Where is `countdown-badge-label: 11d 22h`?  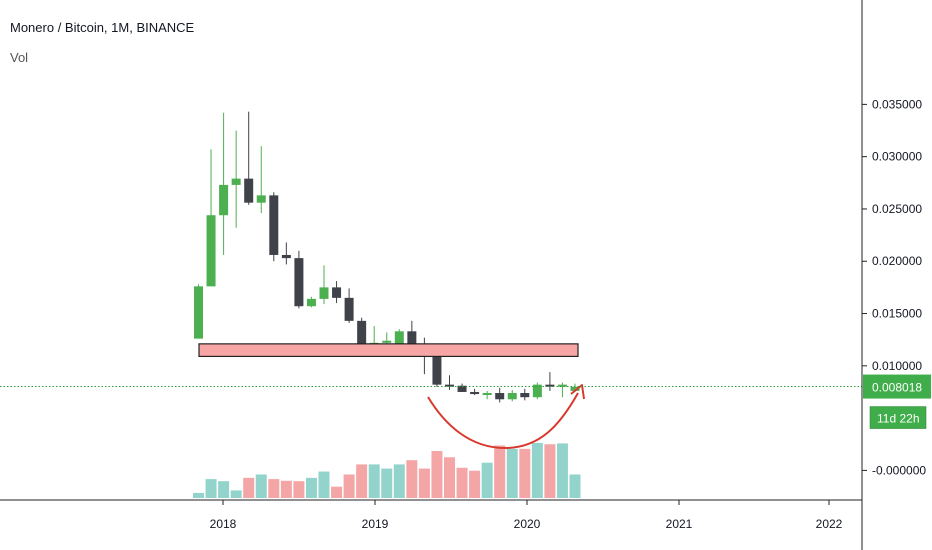
countdown-badge-label: 11d 22h is located at coordinates (898, 419).